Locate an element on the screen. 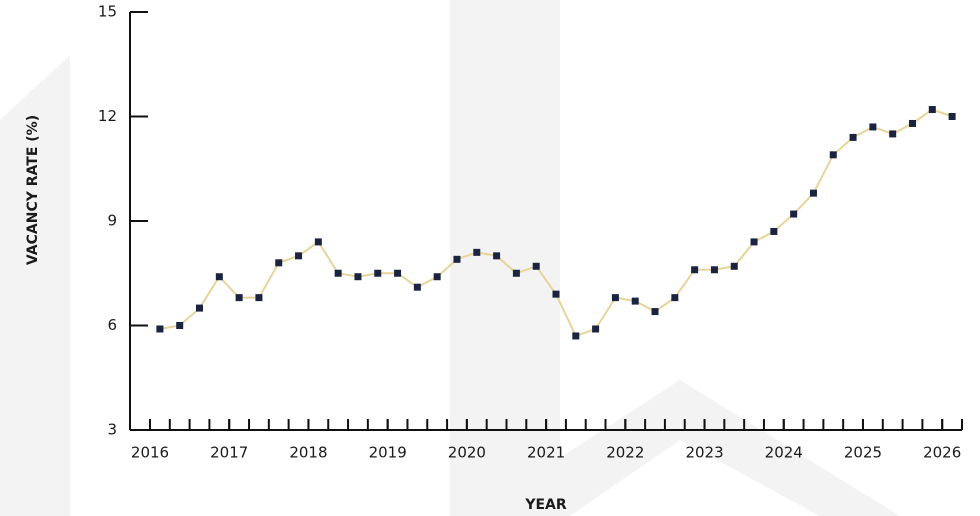 This screenshot has height=516, width=980. x-tick-label: 2022 is located at coordinates (625, 453).